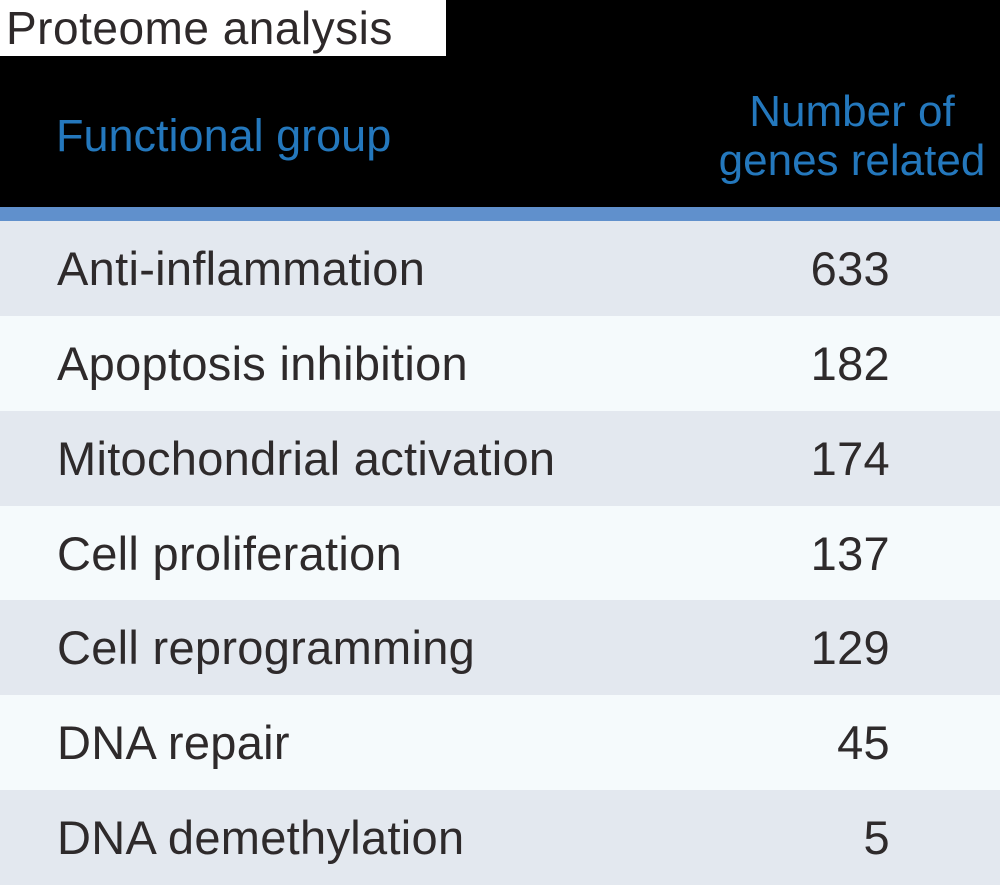 Image resolution: width=1000 pixels, height=885 pixels. What do you see at coordinates (500, 743) in the screenshot?
I see `table-row: DNA repair 45` at bounding box center [500, 743].